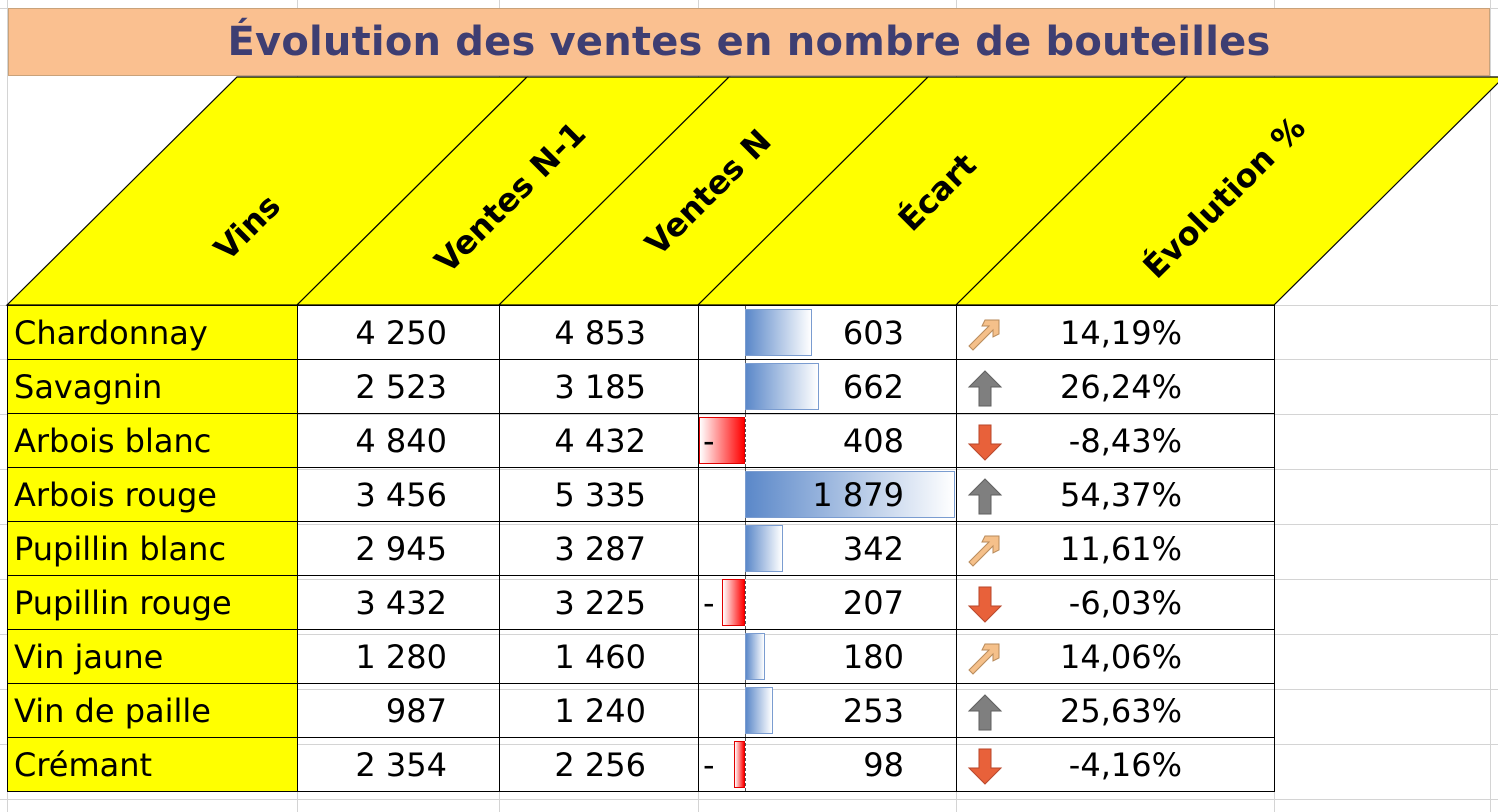  Describe the element at coordinates (398, 440) in the screenshot. I see `sales-previous-cell: 4 840` at that location.